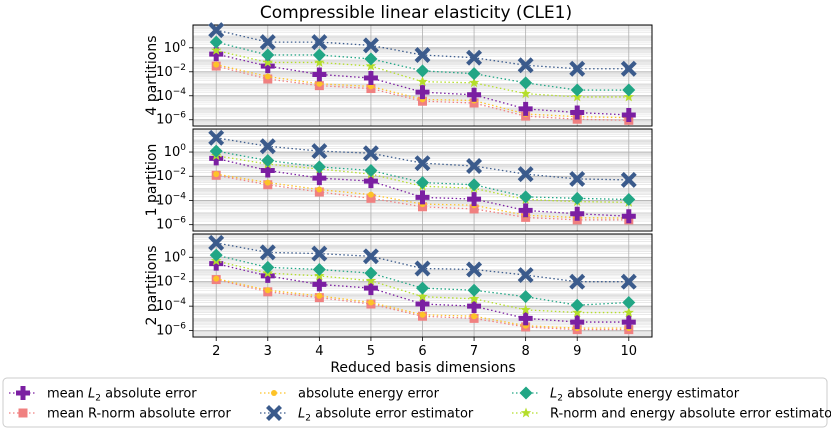 This screenshot has height=431, width=831. What do you see at coordinates (371, 198) in the screenshot?
I see `data-point-mean_r` at bounding box center [371, 198].